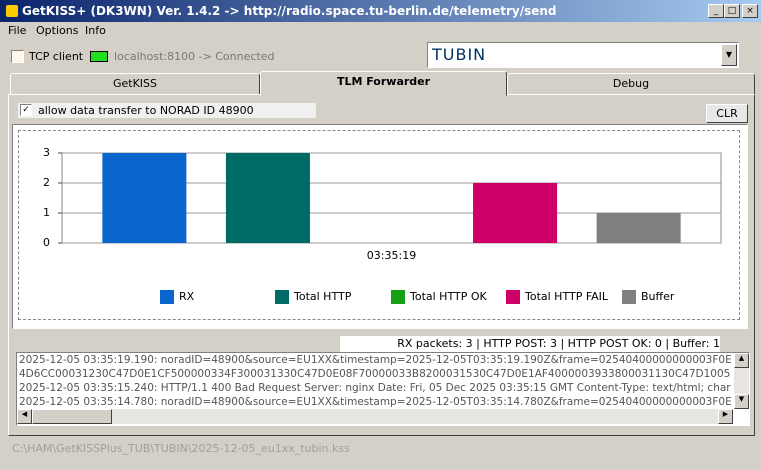 This screenshot has width=761, height=470. Describe the element at coordinates (725, 416) in the screenshot. I see `scroll-right: ▶` at that location.